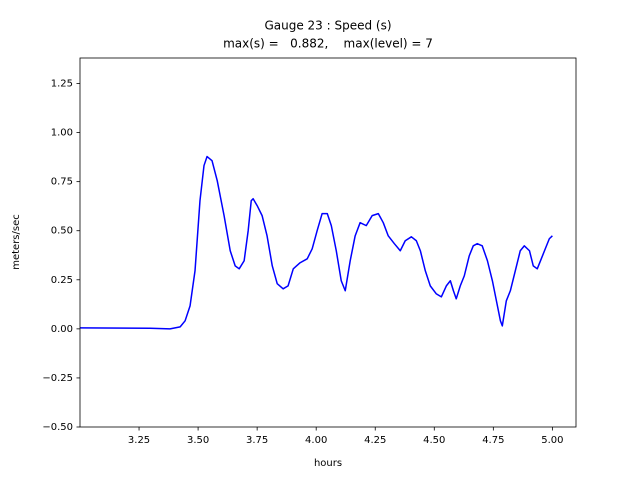  What do you see at coordinates (62, 133) in the screenshot?
I see `y-tick-label: 1.00` at bounding box center [62, 133].